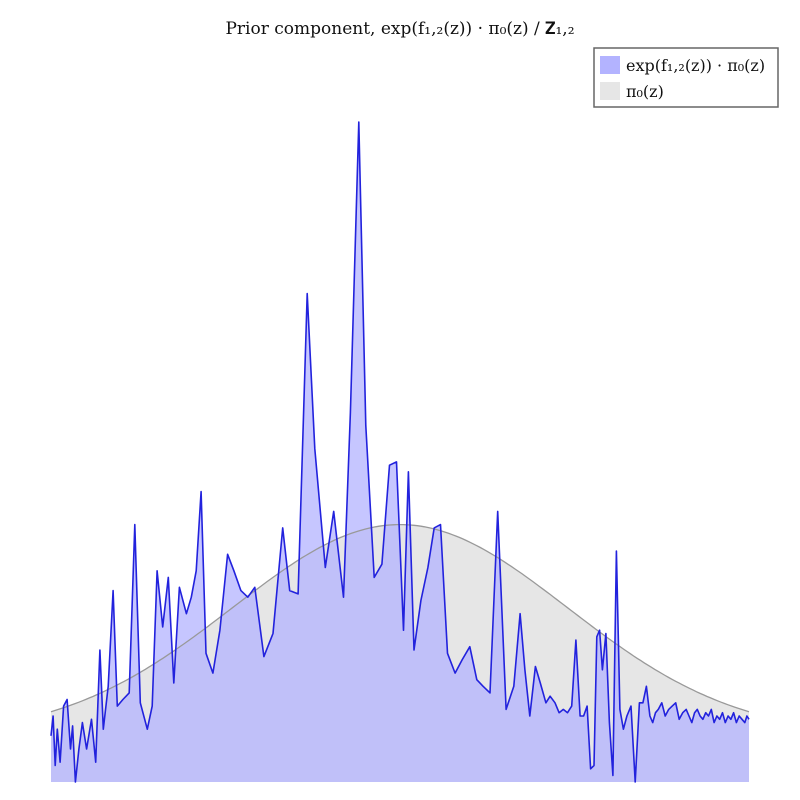  I want to click on legend-label-prior: π₀(z), so click(645, 91).